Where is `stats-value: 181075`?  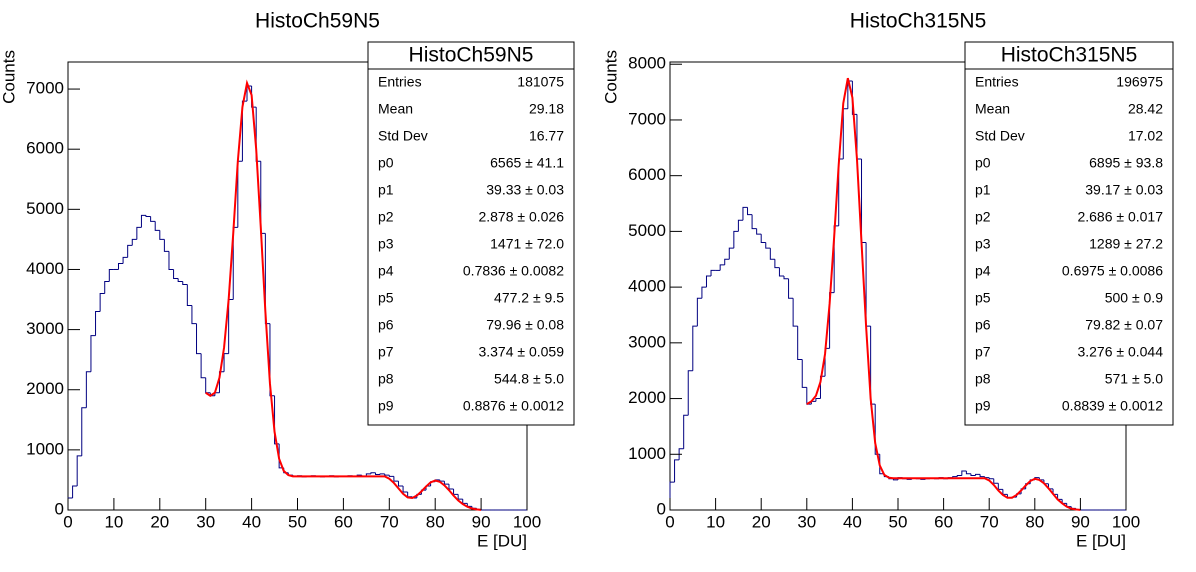
stats-value: 181075 is located at coordinates (540, 82).